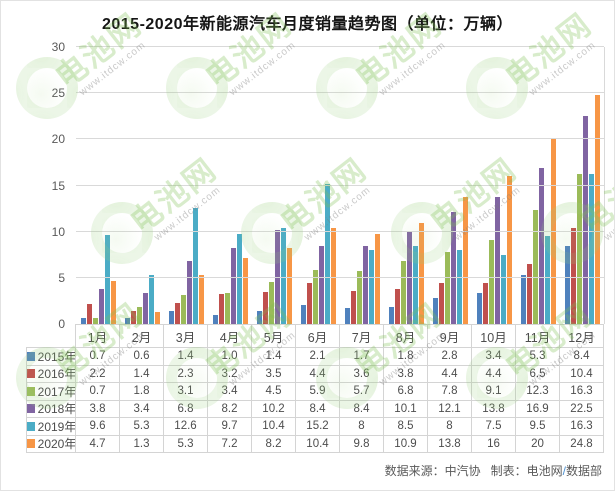  Describe the element at coordinates (494, 392) in the screenshot. I see `table-value-2017年-10月: 9.1` at that location.